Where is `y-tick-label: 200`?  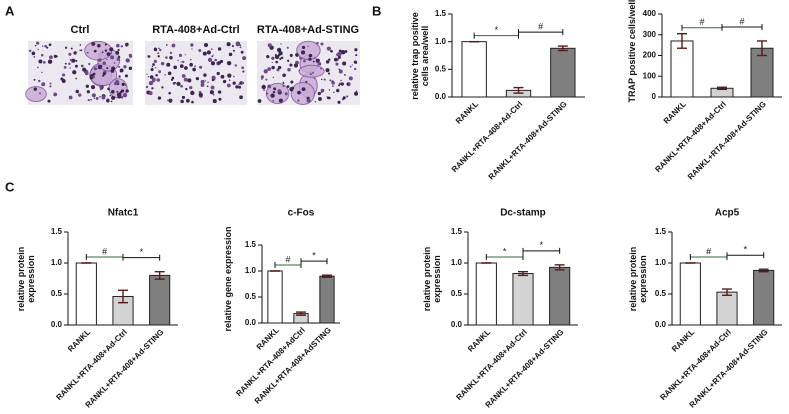
y-tick-label: 200 is located at coordinates (650, 55).